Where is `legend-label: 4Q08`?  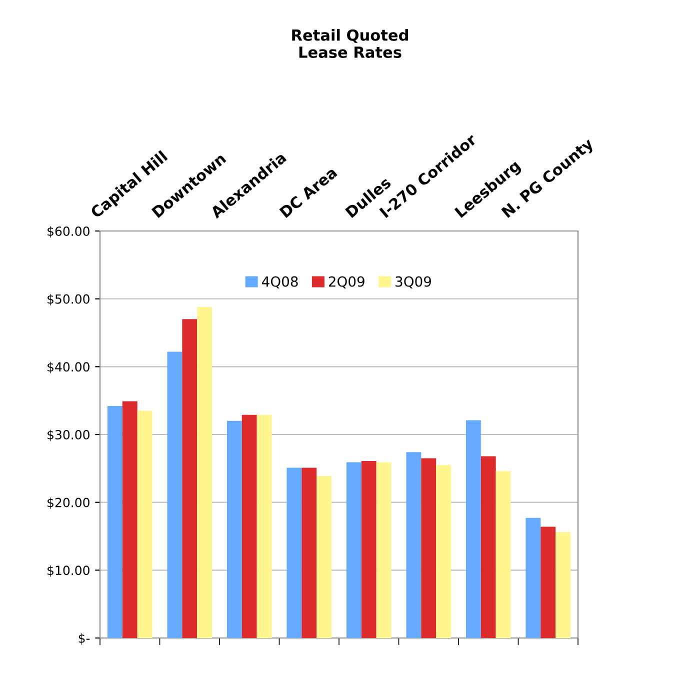
legend-label: 4Q08 is located at coordinates (280, 282).